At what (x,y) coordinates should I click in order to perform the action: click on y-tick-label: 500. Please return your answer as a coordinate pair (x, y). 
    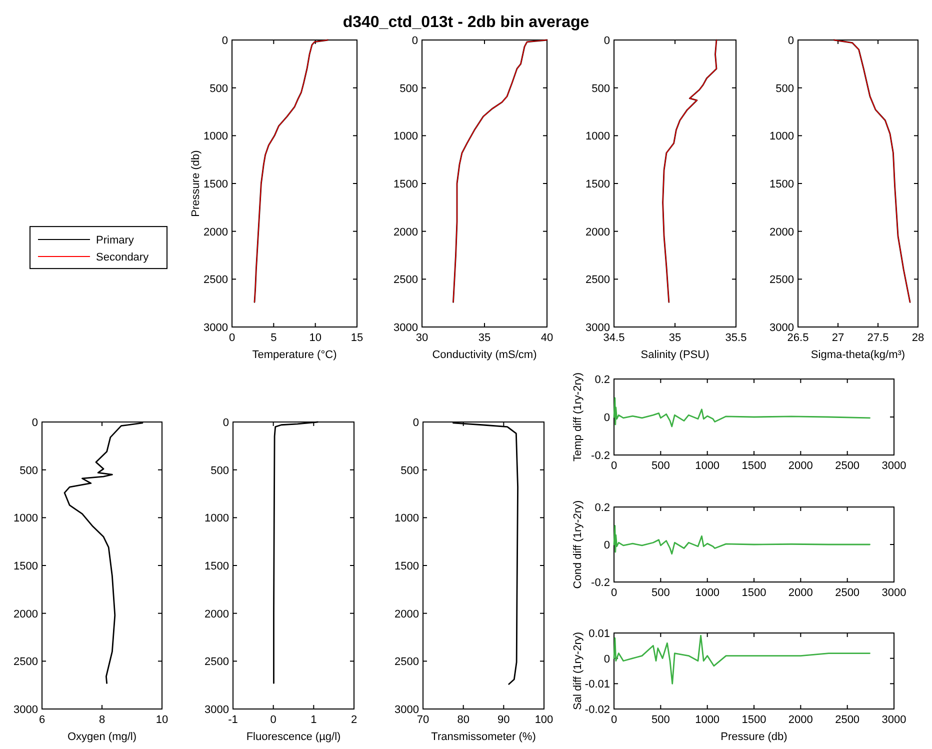
    Looking at the image, I should click on (601, 88).